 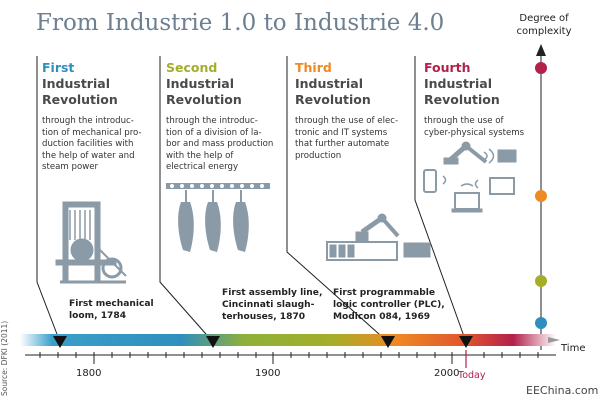 What do you see at coordinates (111, 304) in the screenshot?
I see `milestone-line: First mechanical` at bounding box center [111, 304].